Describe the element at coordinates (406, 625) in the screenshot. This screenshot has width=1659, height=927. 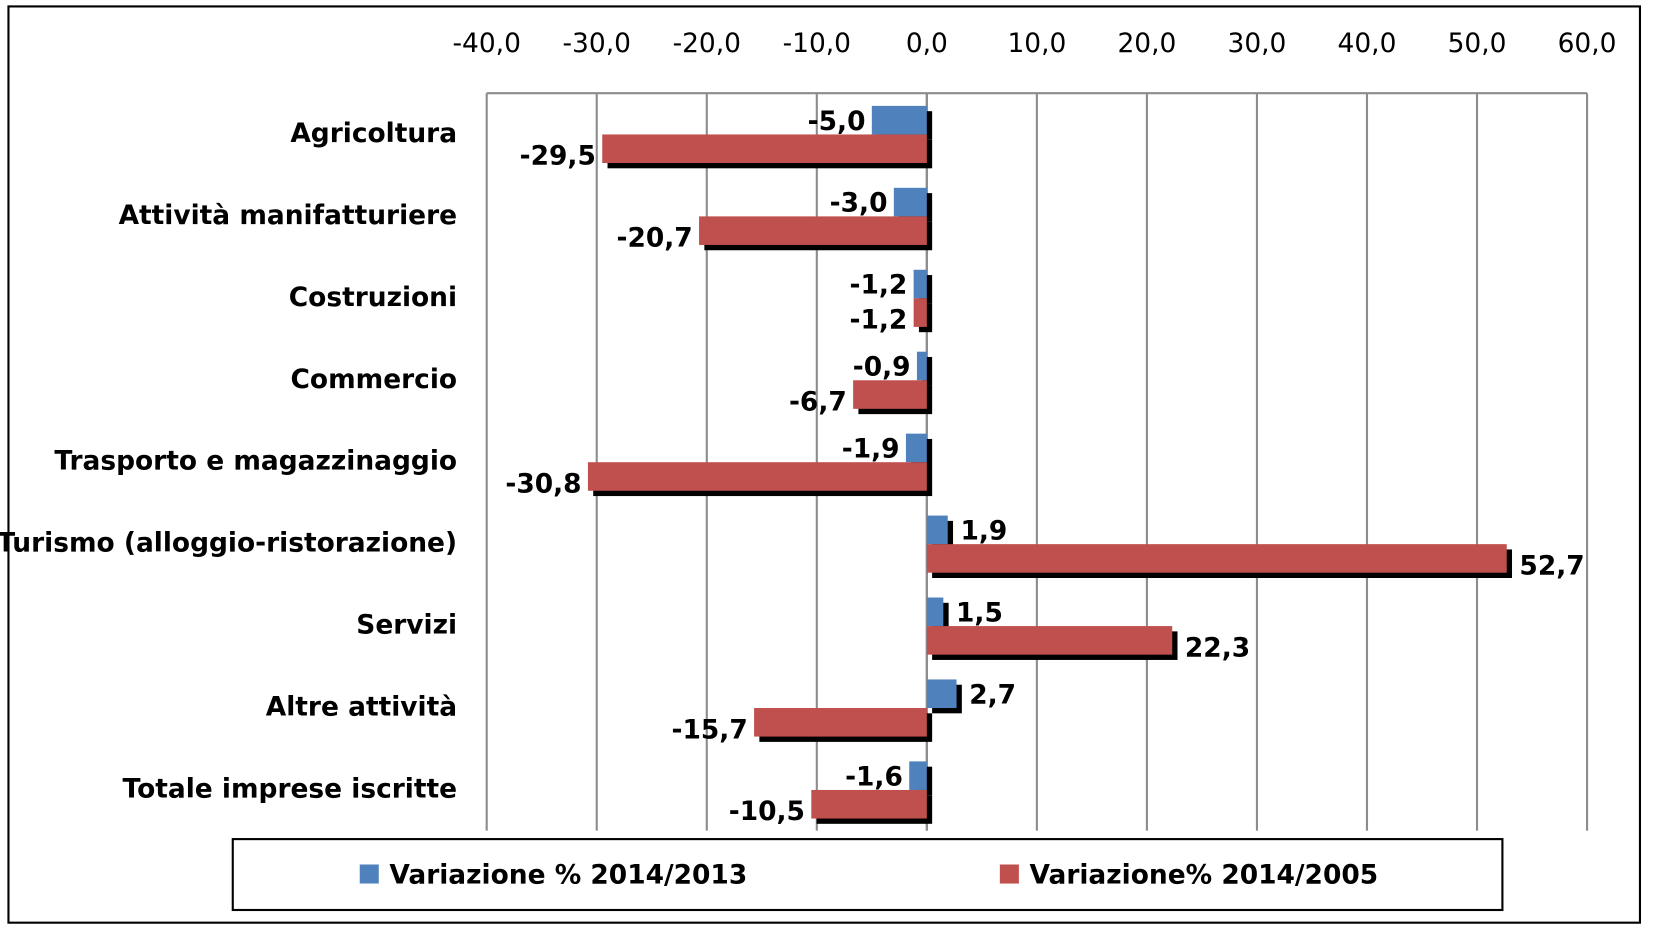
I see `category-label: Servizi` at that location.